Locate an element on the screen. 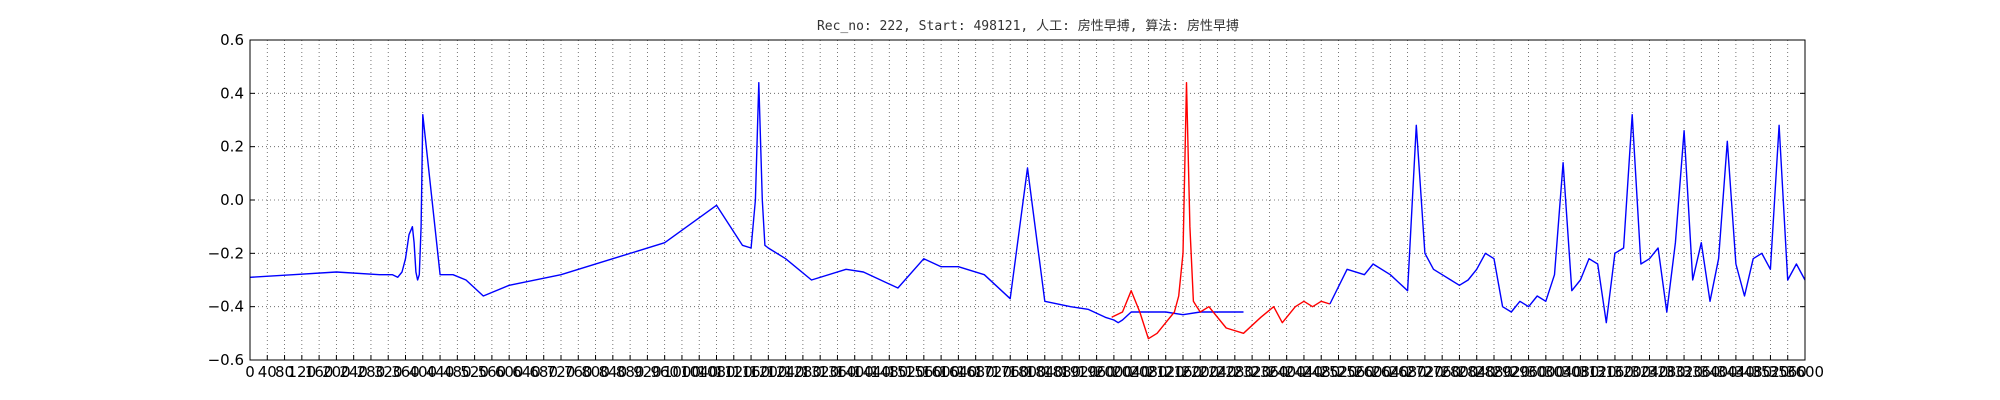  x-tick-label: 1480 is located at coordinates (889, 372).